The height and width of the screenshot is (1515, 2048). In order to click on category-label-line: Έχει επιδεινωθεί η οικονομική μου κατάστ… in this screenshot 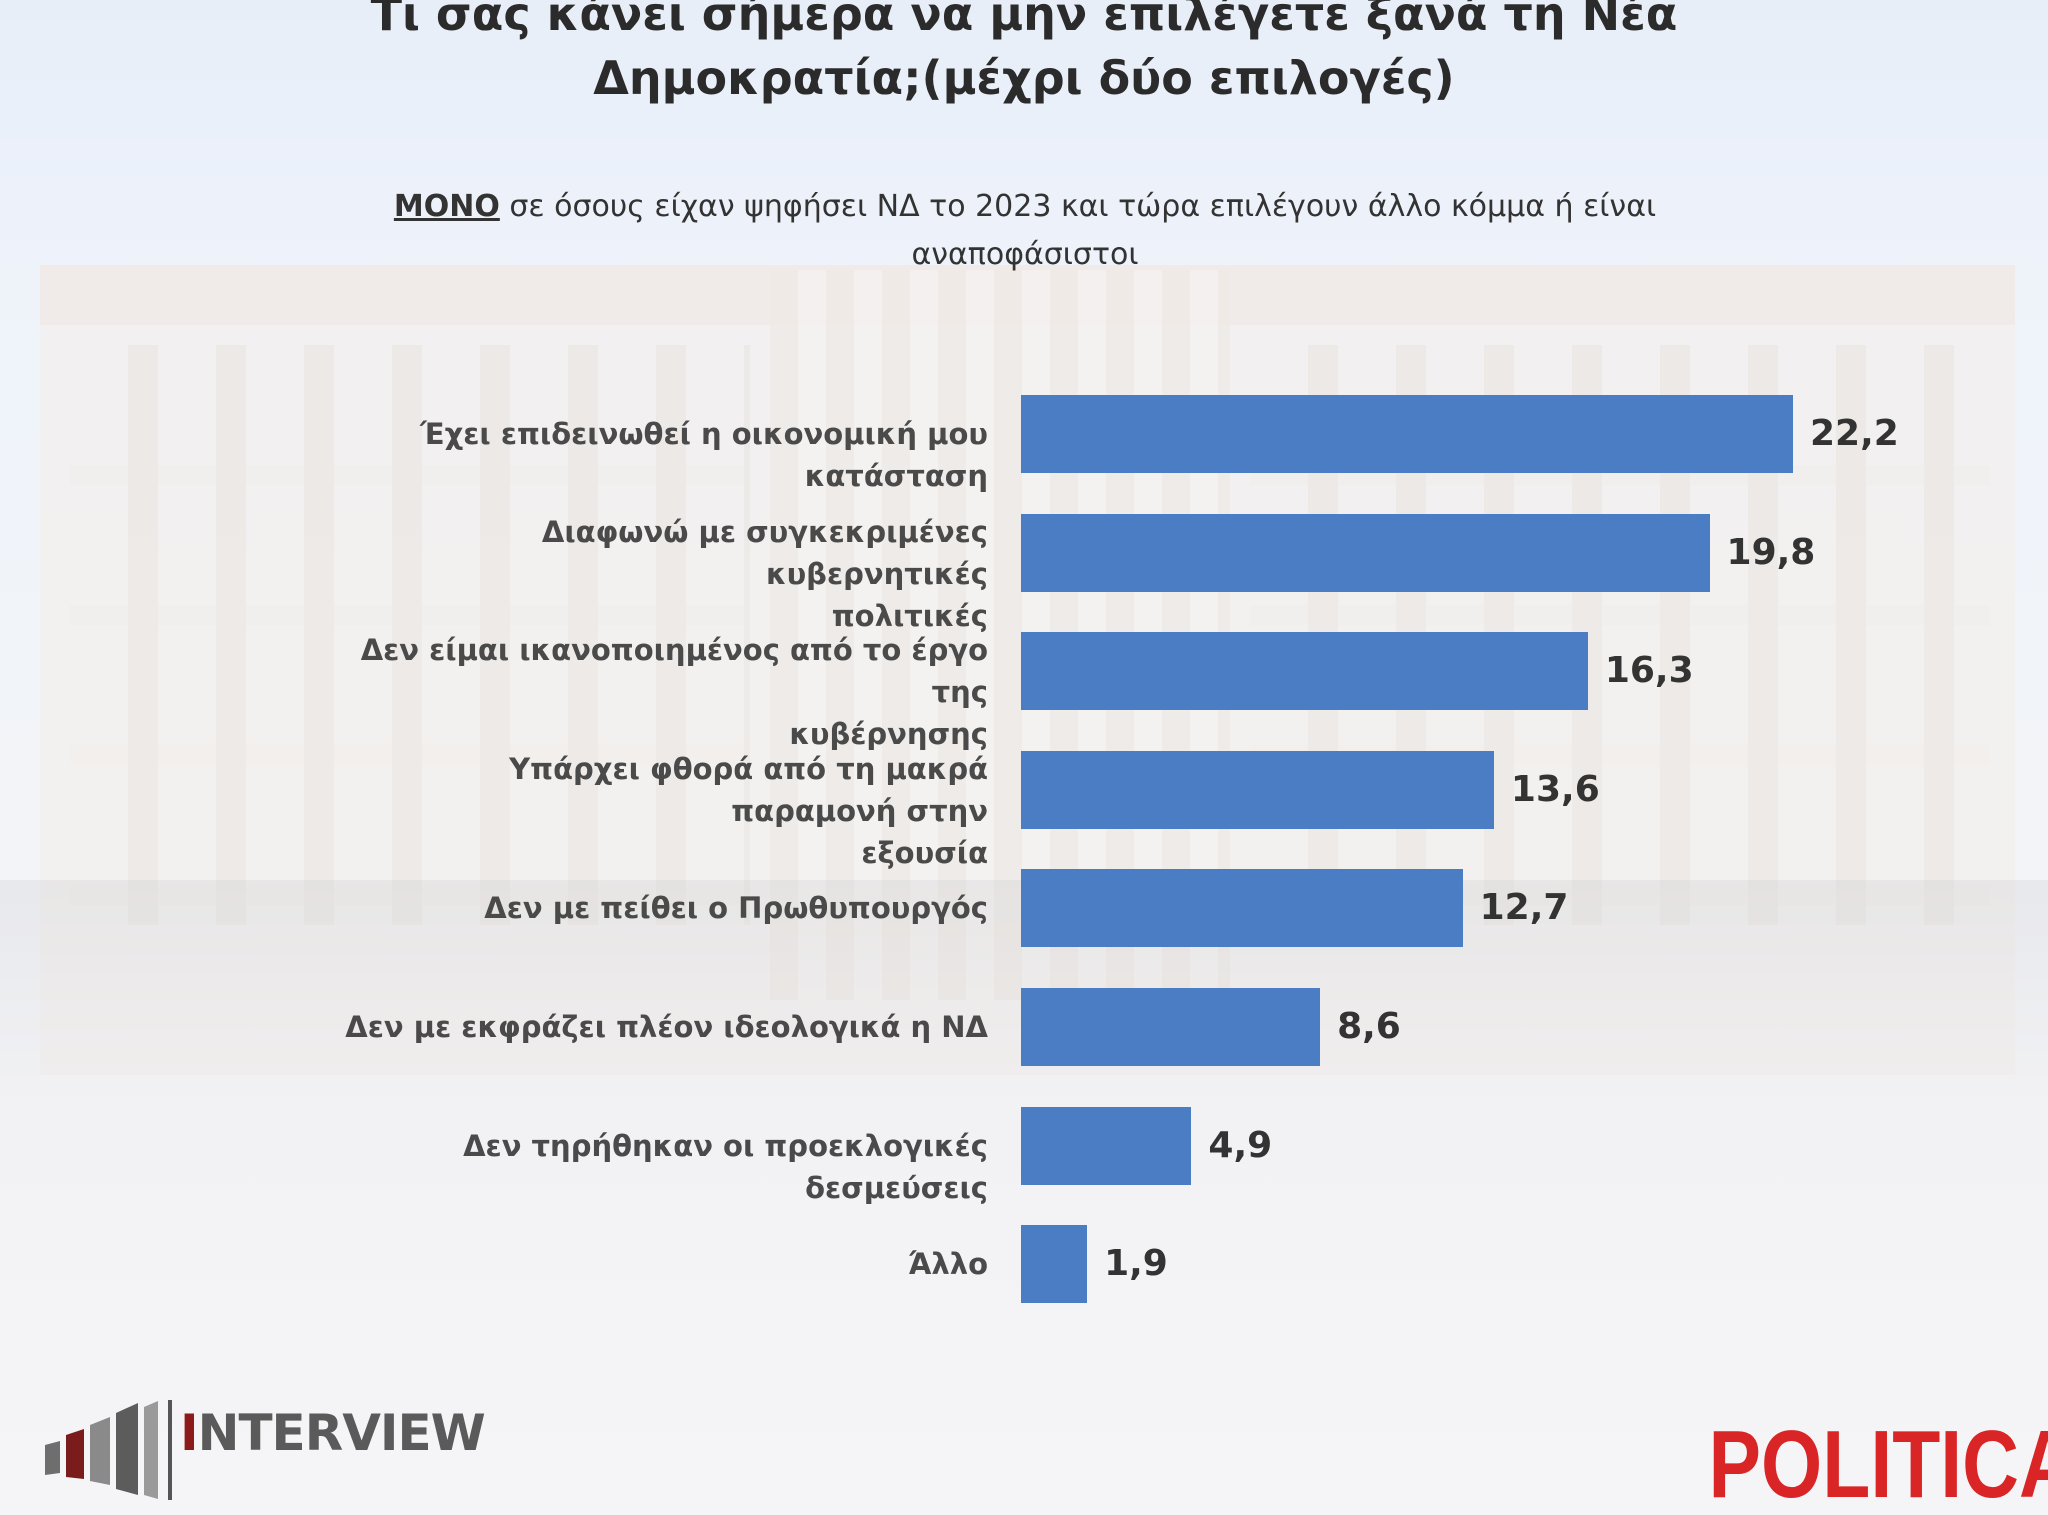, I will do `click(704, 455)`.